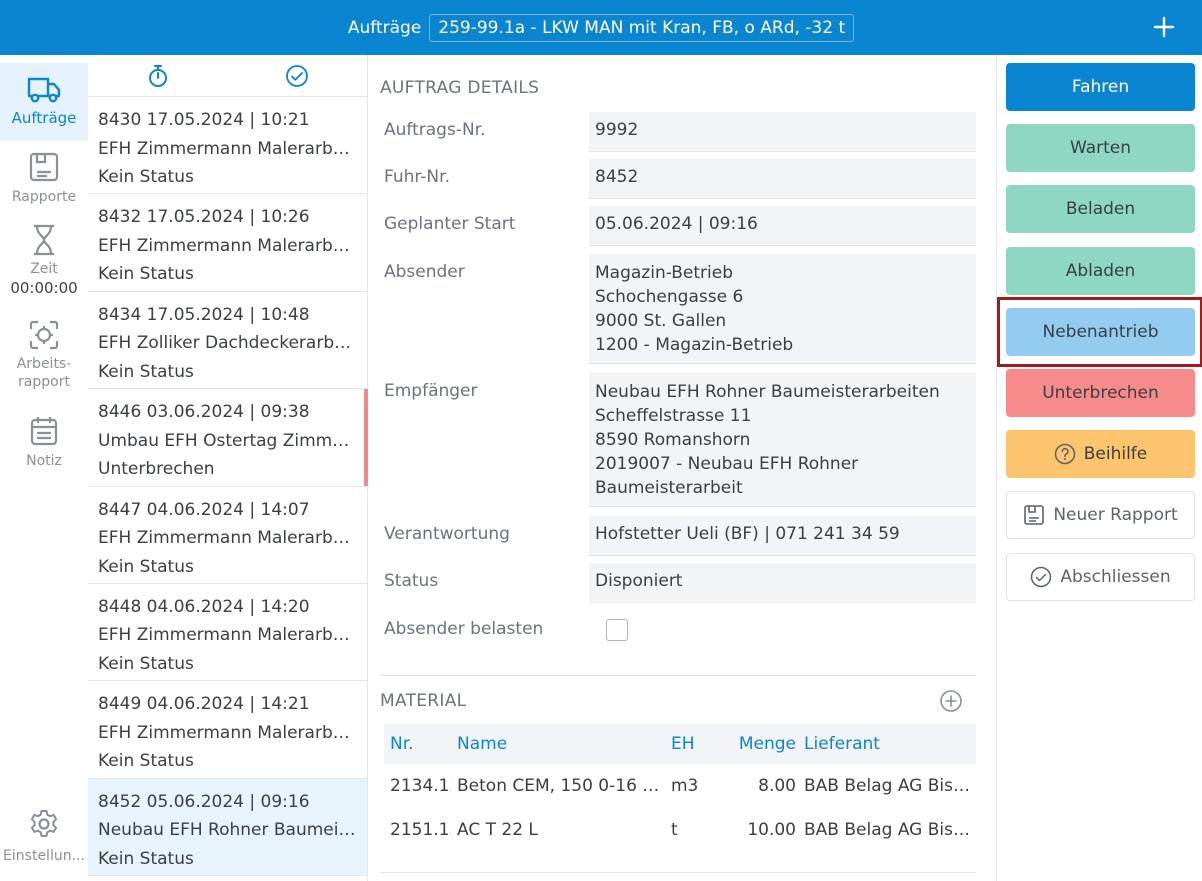 This screenshot has height=881, width=1202. Describe the element at coordinates (669, 488) in the screenshot. I see `address-line: Baumeisterarbeit` at that location.